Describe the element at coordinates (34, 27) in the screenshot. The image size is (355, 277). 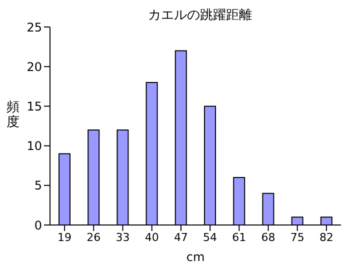
I see `y-tick-label: 25` at that location.